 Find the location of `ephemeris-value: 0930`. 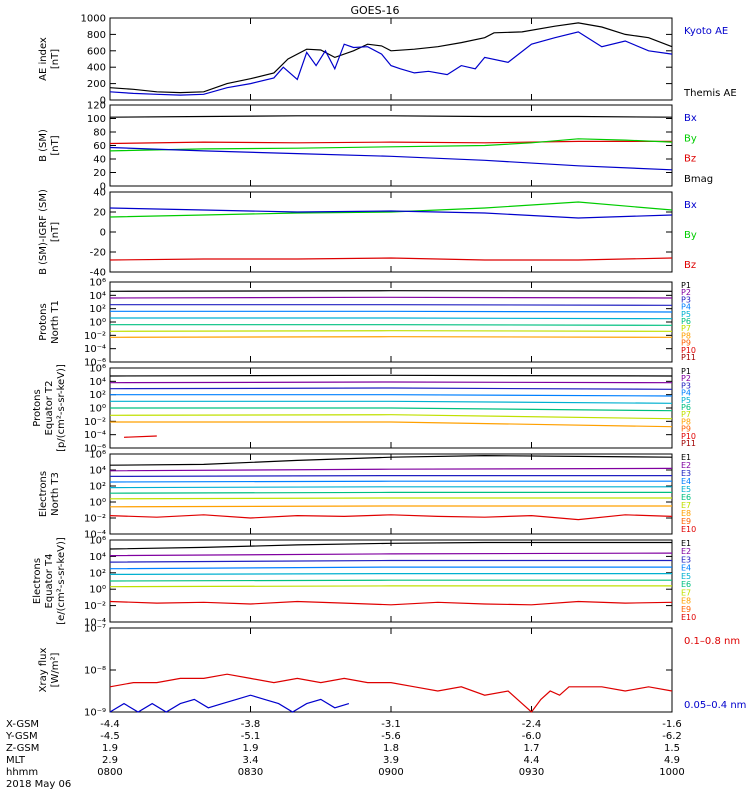

ephemeris-value: 0930 is located at coordinates (531, 772).